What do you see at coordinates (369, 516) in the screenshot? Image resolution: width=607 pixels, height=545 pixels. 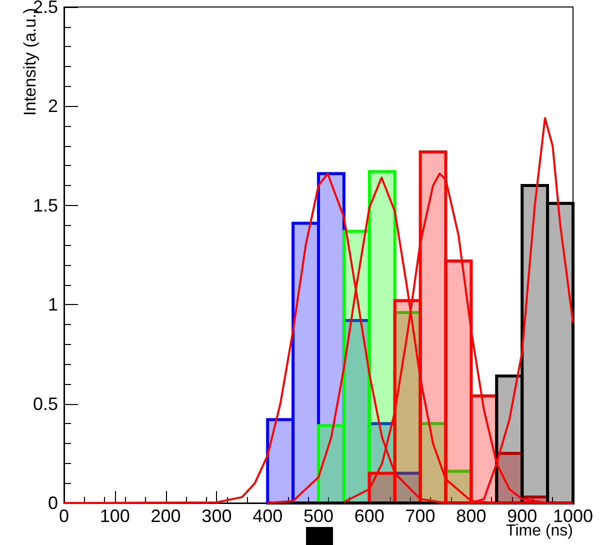 I see `x-tick-label: 600` at bounding box center [369, 516].